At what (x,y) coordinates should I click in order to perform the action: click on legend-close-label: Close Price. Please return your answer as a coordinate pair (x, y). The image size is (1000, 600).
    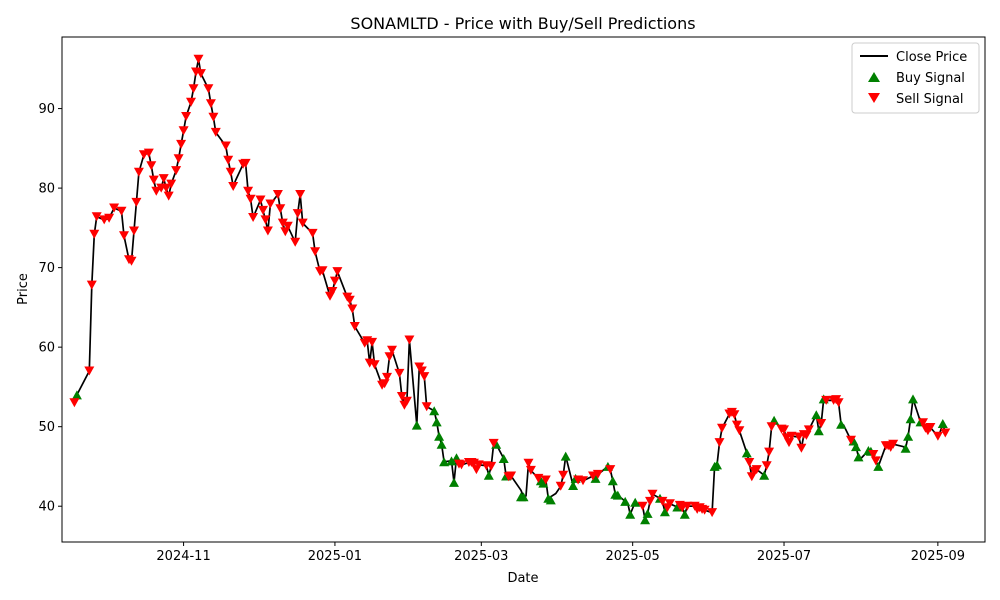
    Looking at the image, I should click on (931, 57).